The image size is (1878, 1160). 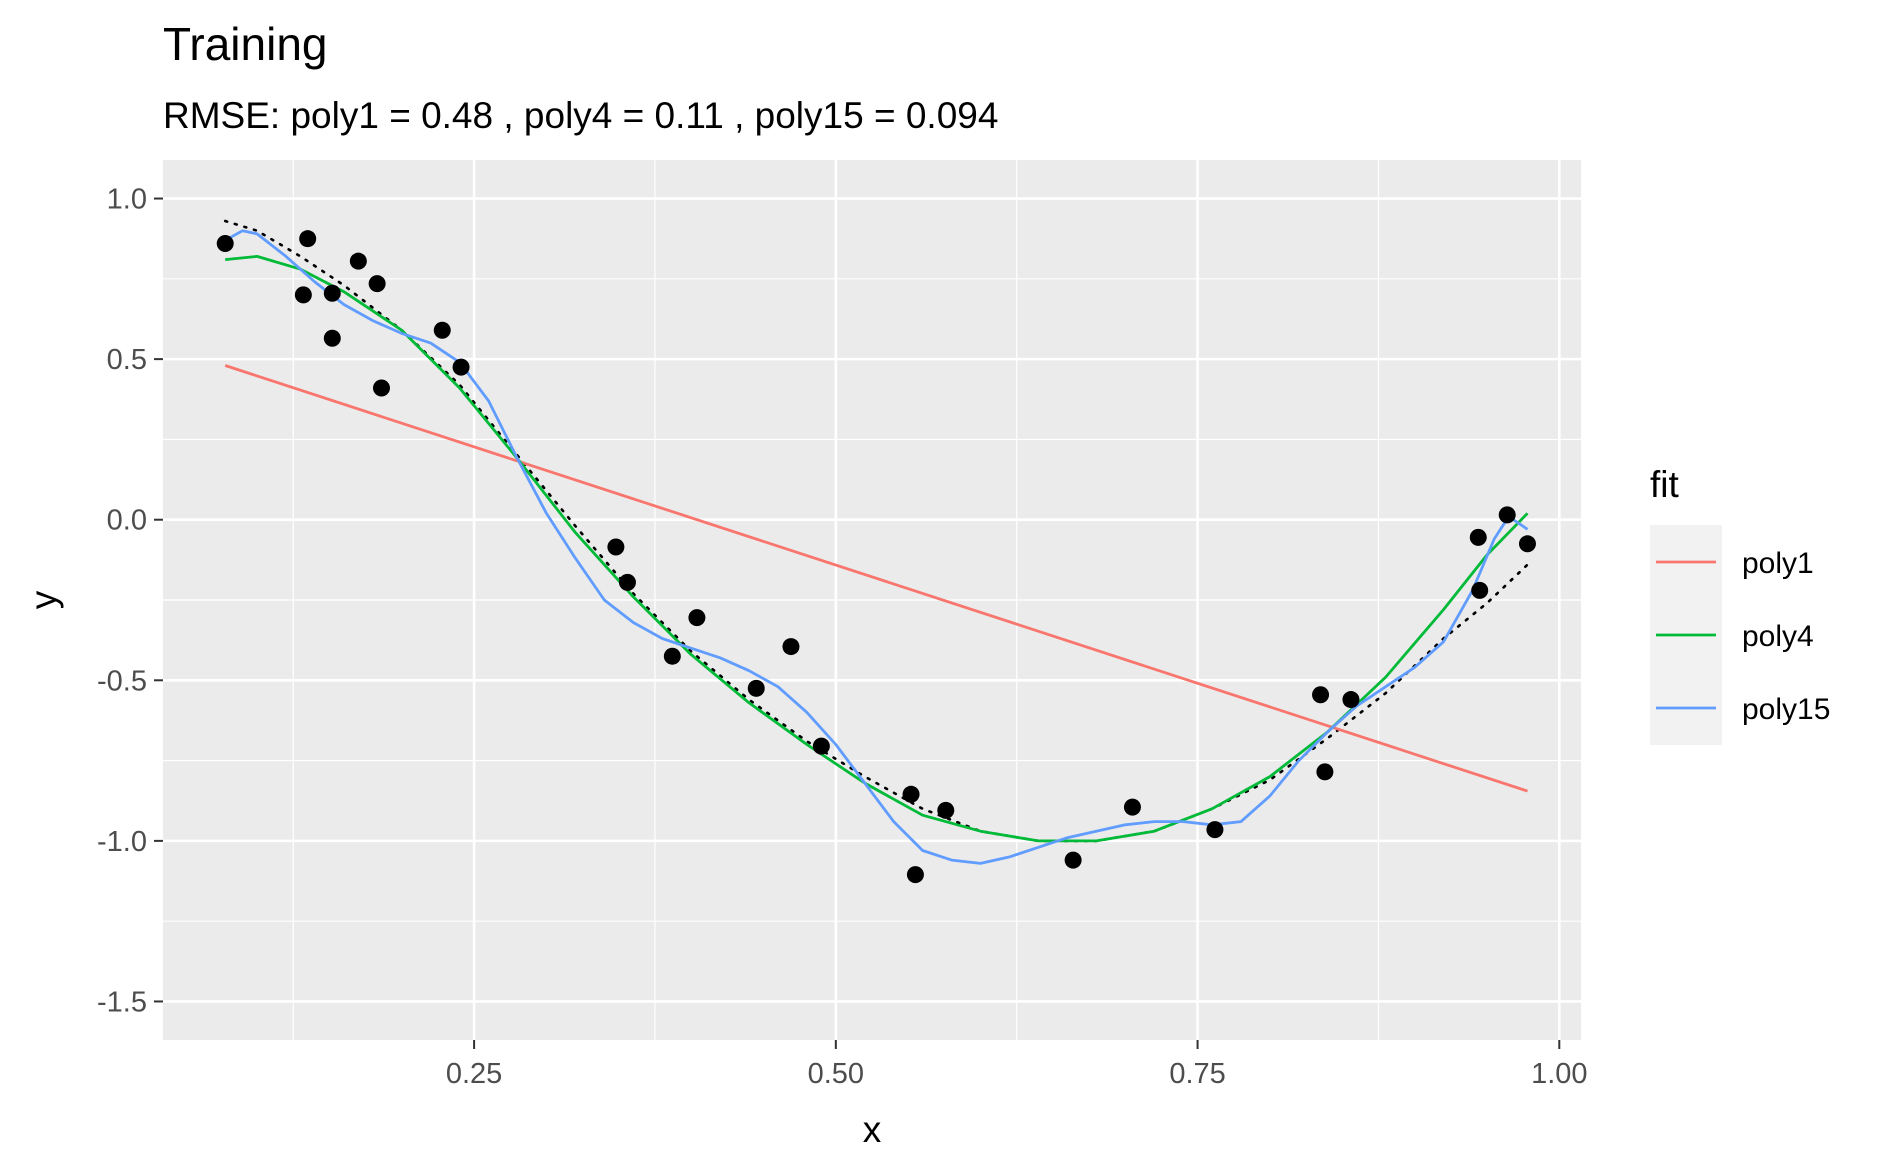 I want to click on x-tick-label: 0.50, so click(x=836, y=1074).